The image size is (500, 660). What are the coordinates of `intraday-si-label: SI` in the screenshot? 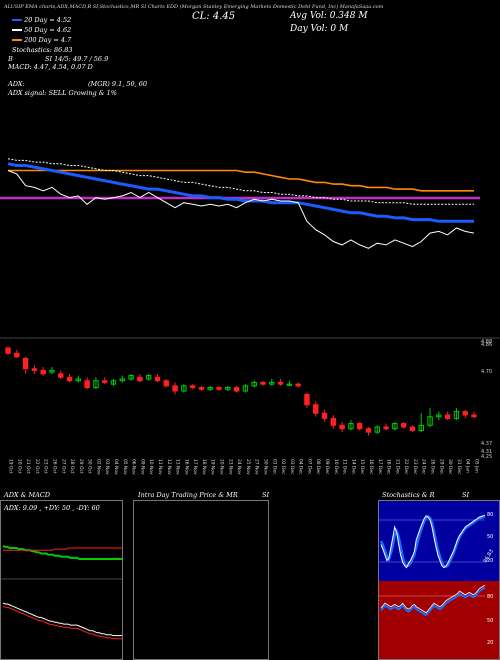 It's located at (266, 495).